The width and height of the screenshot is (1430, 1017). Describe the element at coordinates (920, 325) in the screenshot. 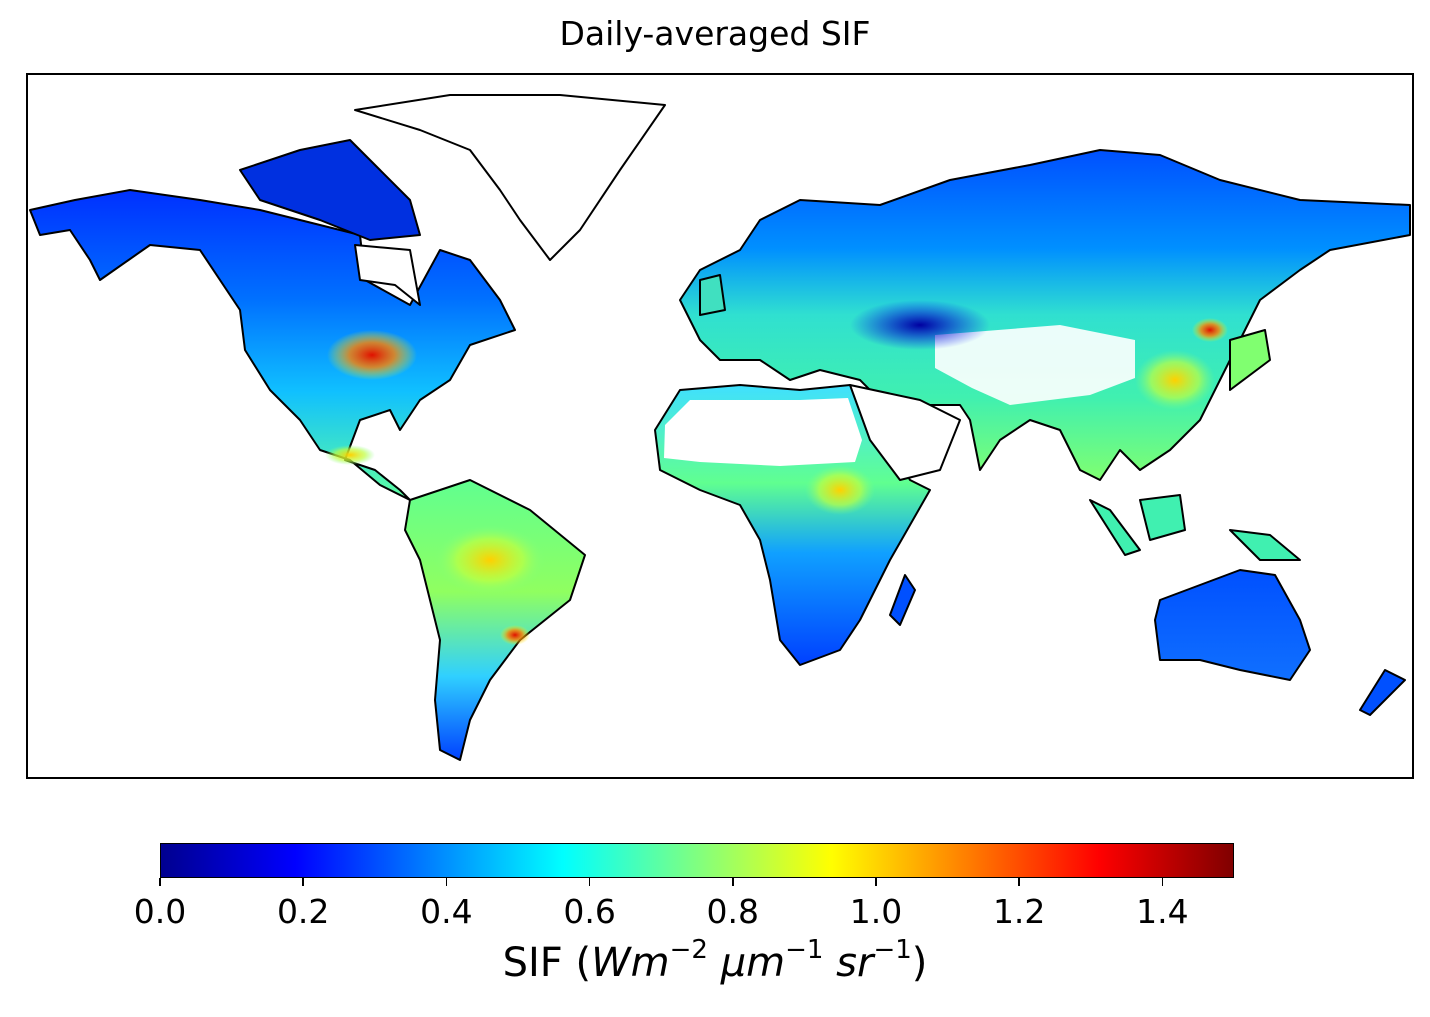

I see `kazakh-low` at that location.